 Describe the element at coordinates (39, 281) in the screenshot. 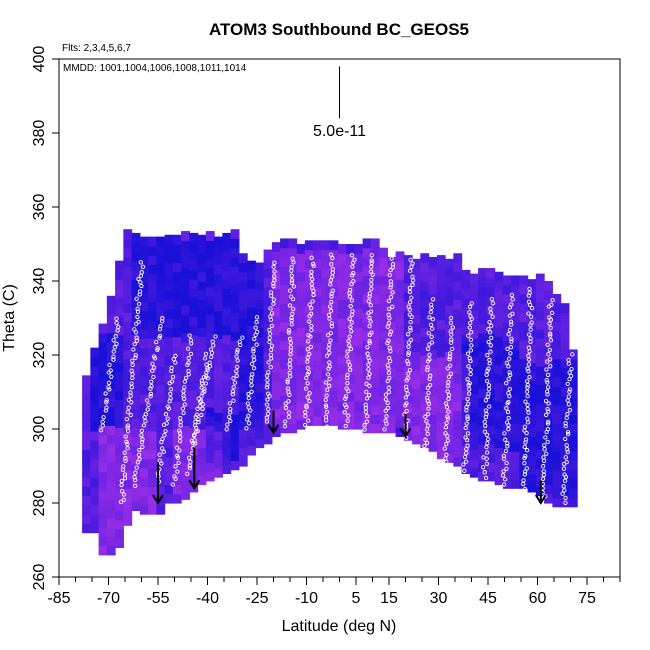

I see `y-tick-label: 340` at that location.